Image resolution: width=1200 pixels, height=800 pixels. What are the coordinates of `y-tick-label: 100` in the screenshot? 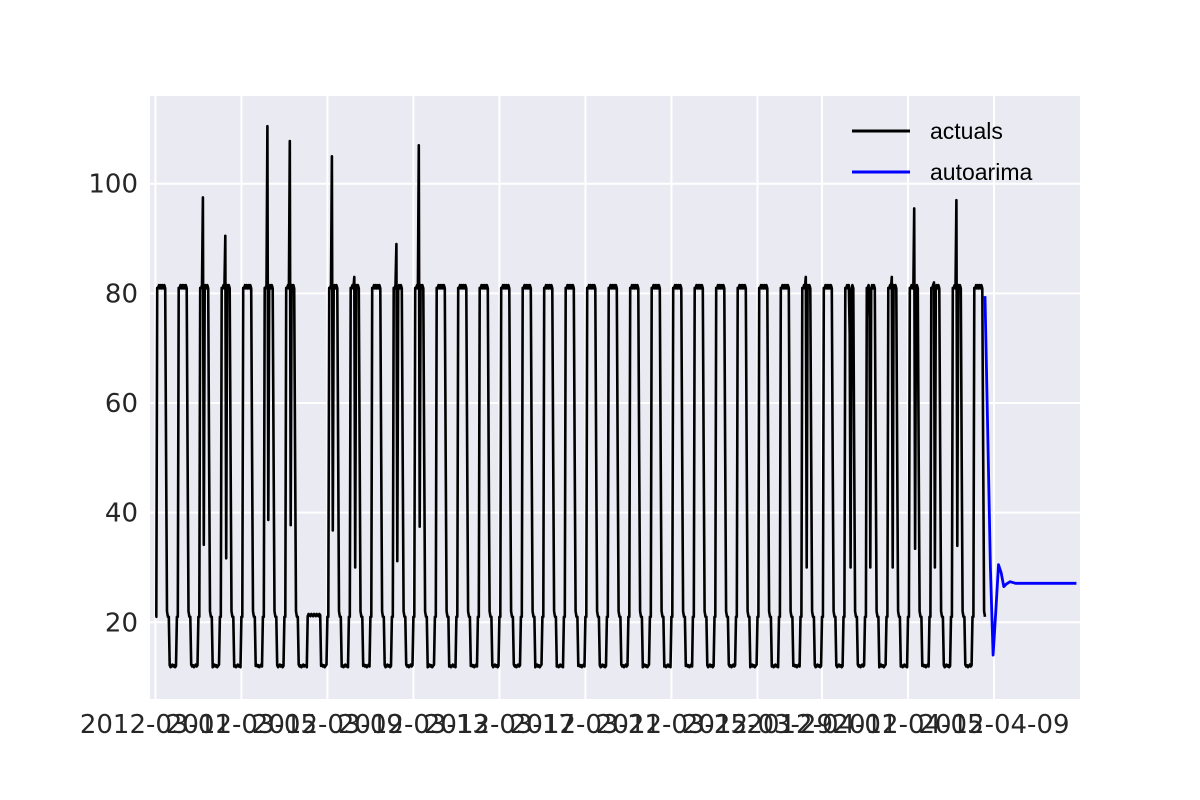 It's located at (113, 185).